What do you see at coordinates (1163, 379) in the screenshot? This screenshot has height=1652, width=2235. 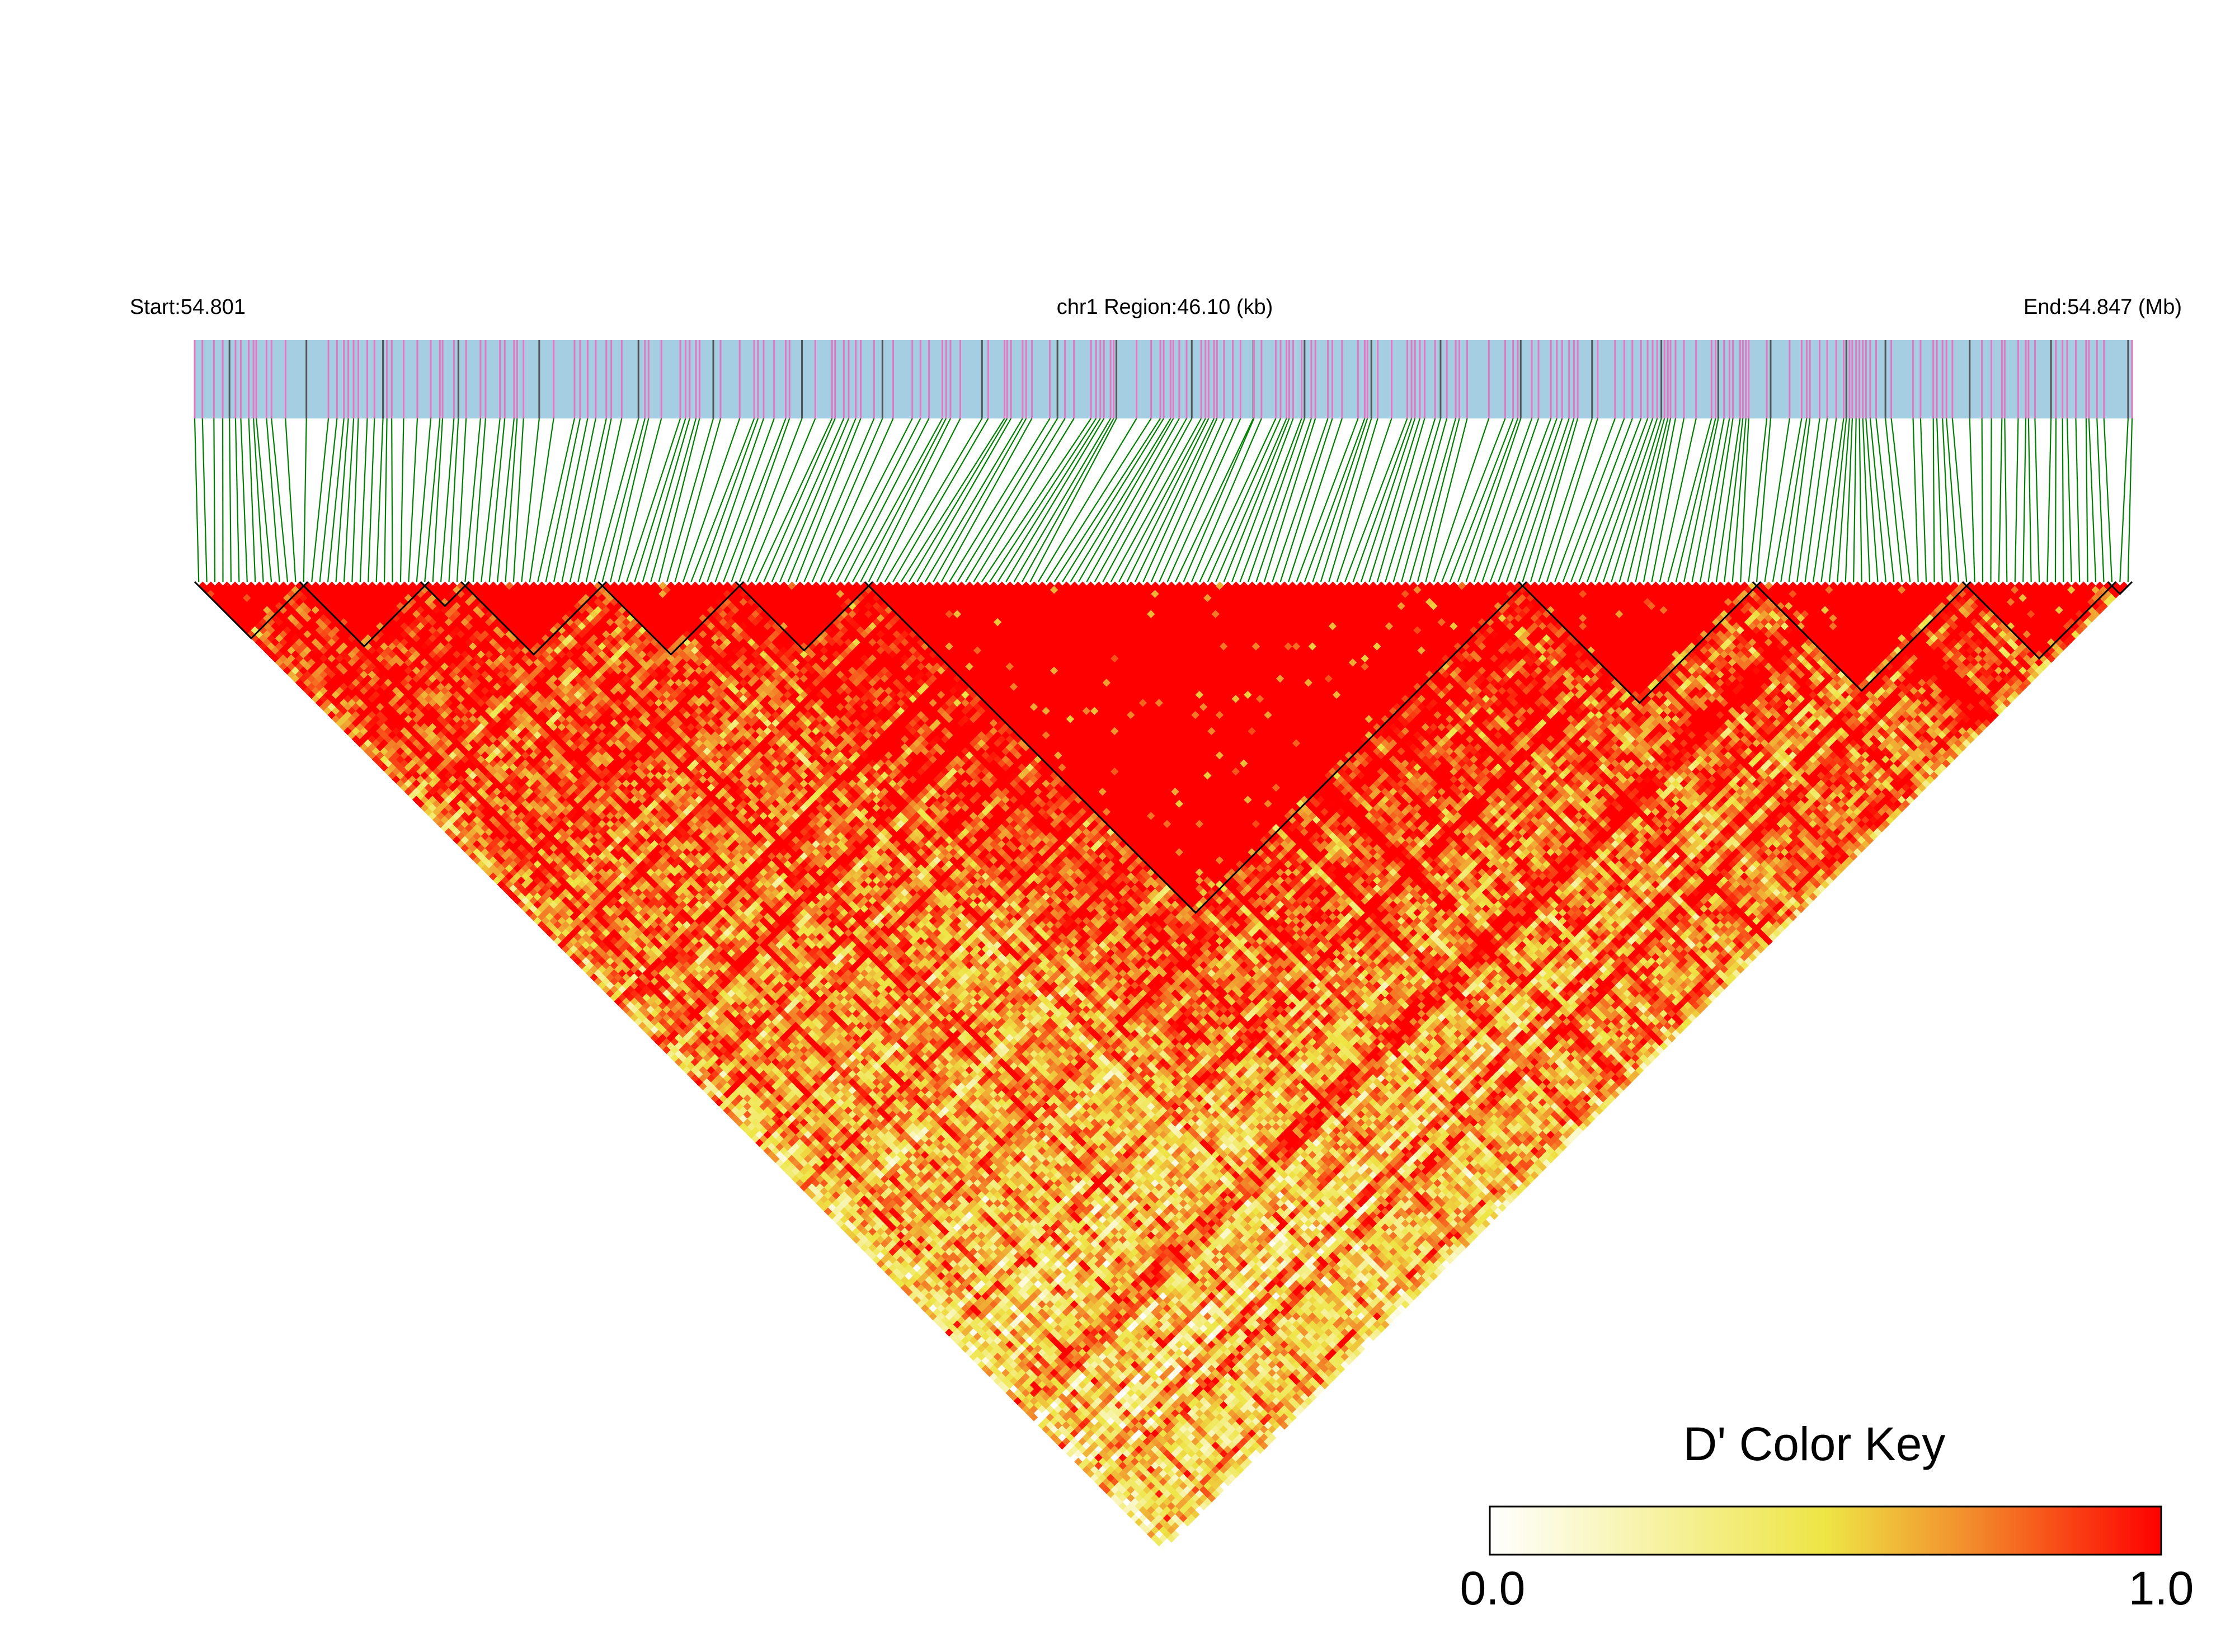 I see `snp-position-bar` at bounding box center [1163, 379].